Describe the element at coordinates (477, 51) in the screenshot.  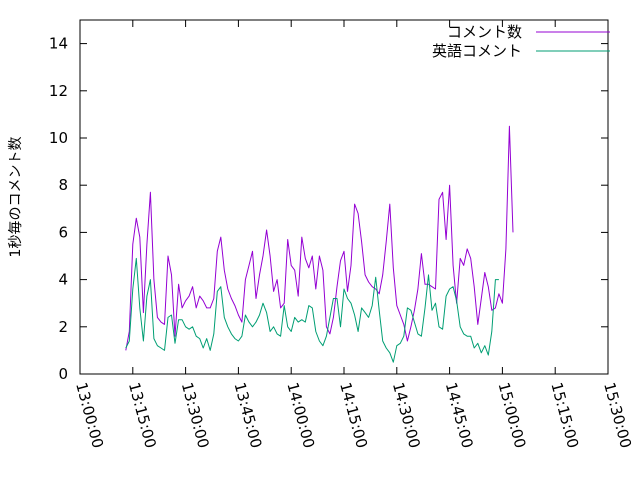
I see `legend-label-series-2: 英語コメント` at that location.